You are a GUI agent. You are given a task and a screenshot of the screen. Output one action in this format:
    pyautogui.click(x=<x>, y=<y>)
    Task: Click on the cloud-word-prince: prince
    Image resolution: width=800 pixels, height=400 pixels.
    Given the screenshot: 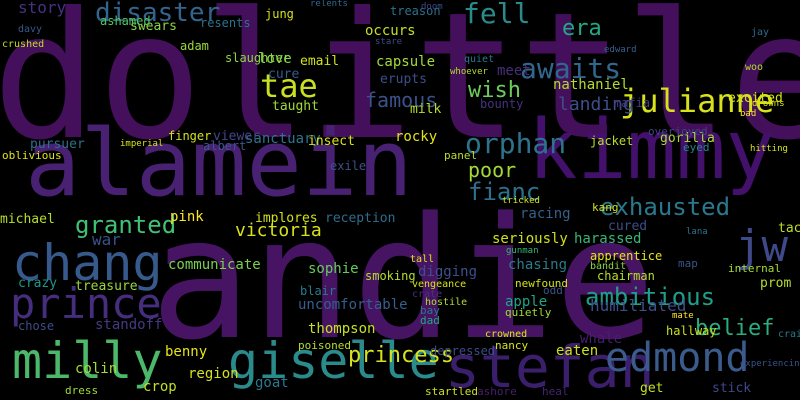 What is the action you would take?
    pyautogui.click(x=86, y=303)
    